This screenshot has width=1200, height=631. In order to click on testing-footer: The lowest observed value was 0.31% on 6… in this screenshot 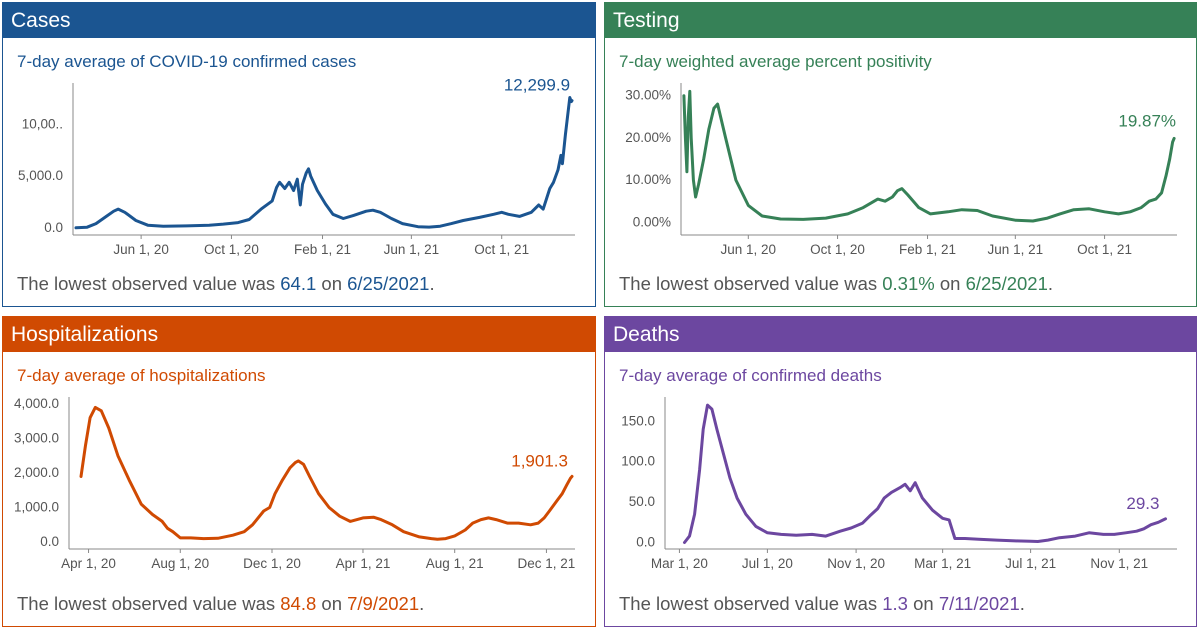, I will do `click(836, 284)`.